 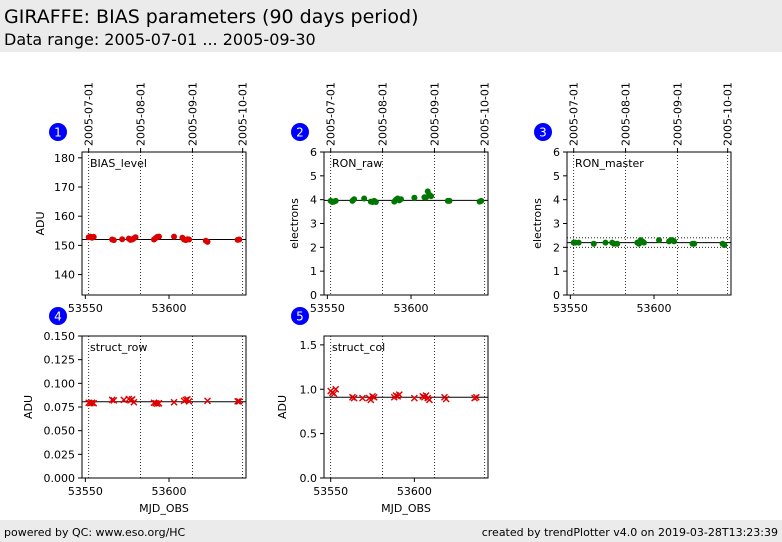 What do you see at coordinates (434, 114) in the screenshot?
I see `chart-2-date-label: 2005-09-01` at bounding box center [434, 114].